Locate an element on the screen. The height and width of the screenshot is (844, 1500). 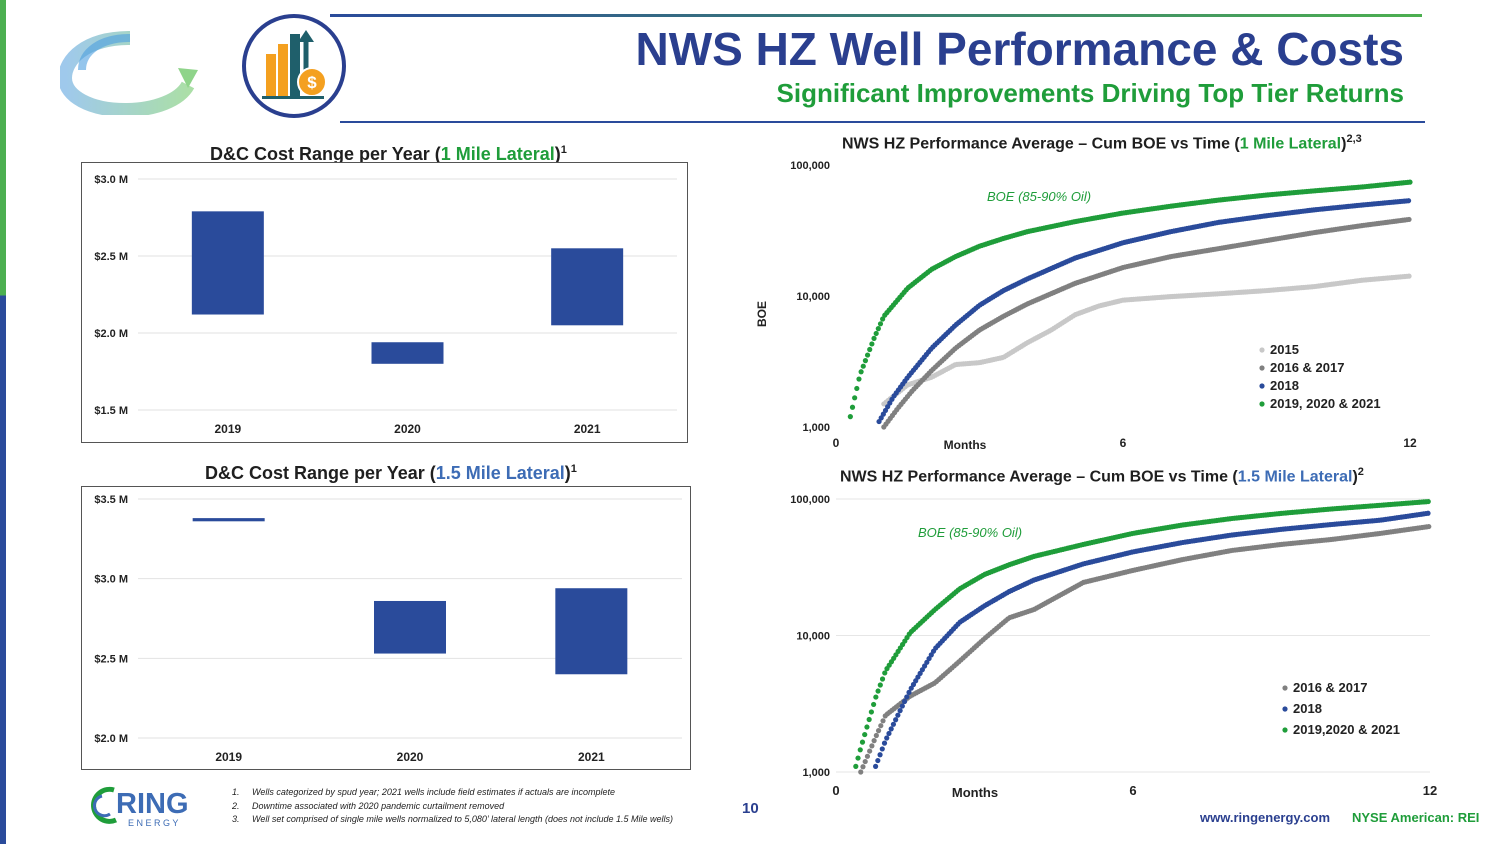
cost-range-1-5-mile-chart: $2.0 M $2.5 M $3.0 M $3.5 M 2019 2020 2021 is located at coordinates (388, 629).